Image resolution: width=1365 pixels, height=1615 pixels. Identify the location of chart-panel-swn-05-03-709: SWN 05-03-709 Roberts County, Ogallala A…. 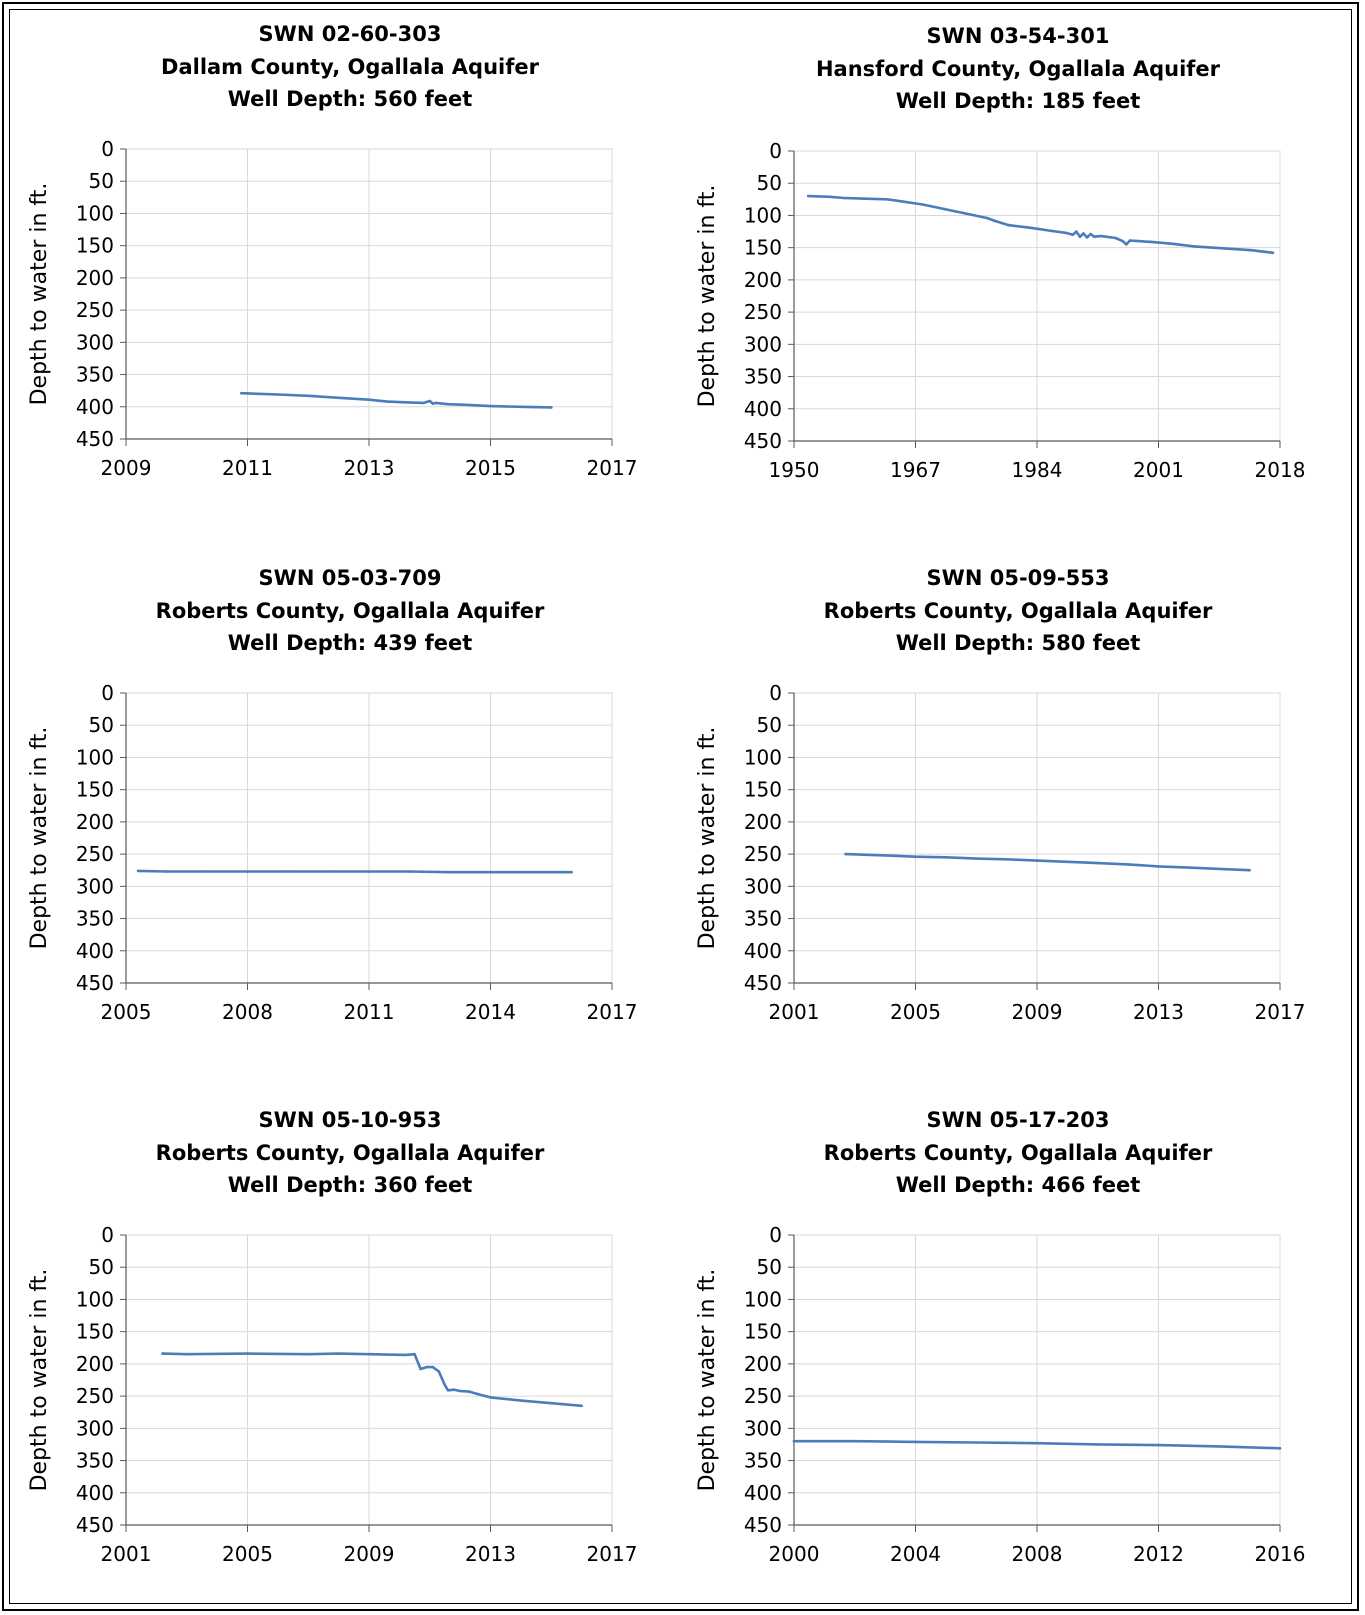
(350, 812).